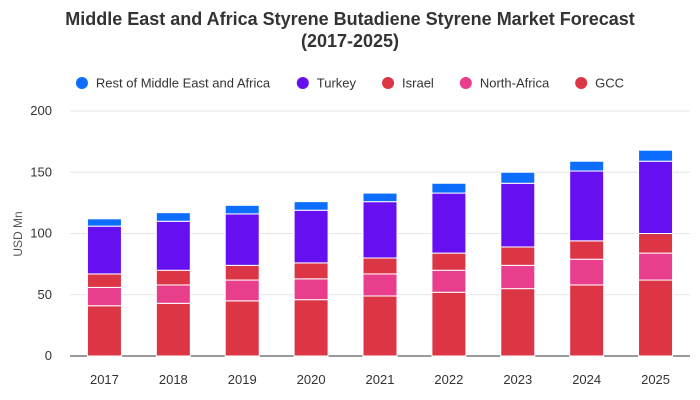 The width and height of the screenshot is (700, 400). Describe the element at coordinates (448, 379) in the screenshot. I see `x-tick-label: 2022` at that location.